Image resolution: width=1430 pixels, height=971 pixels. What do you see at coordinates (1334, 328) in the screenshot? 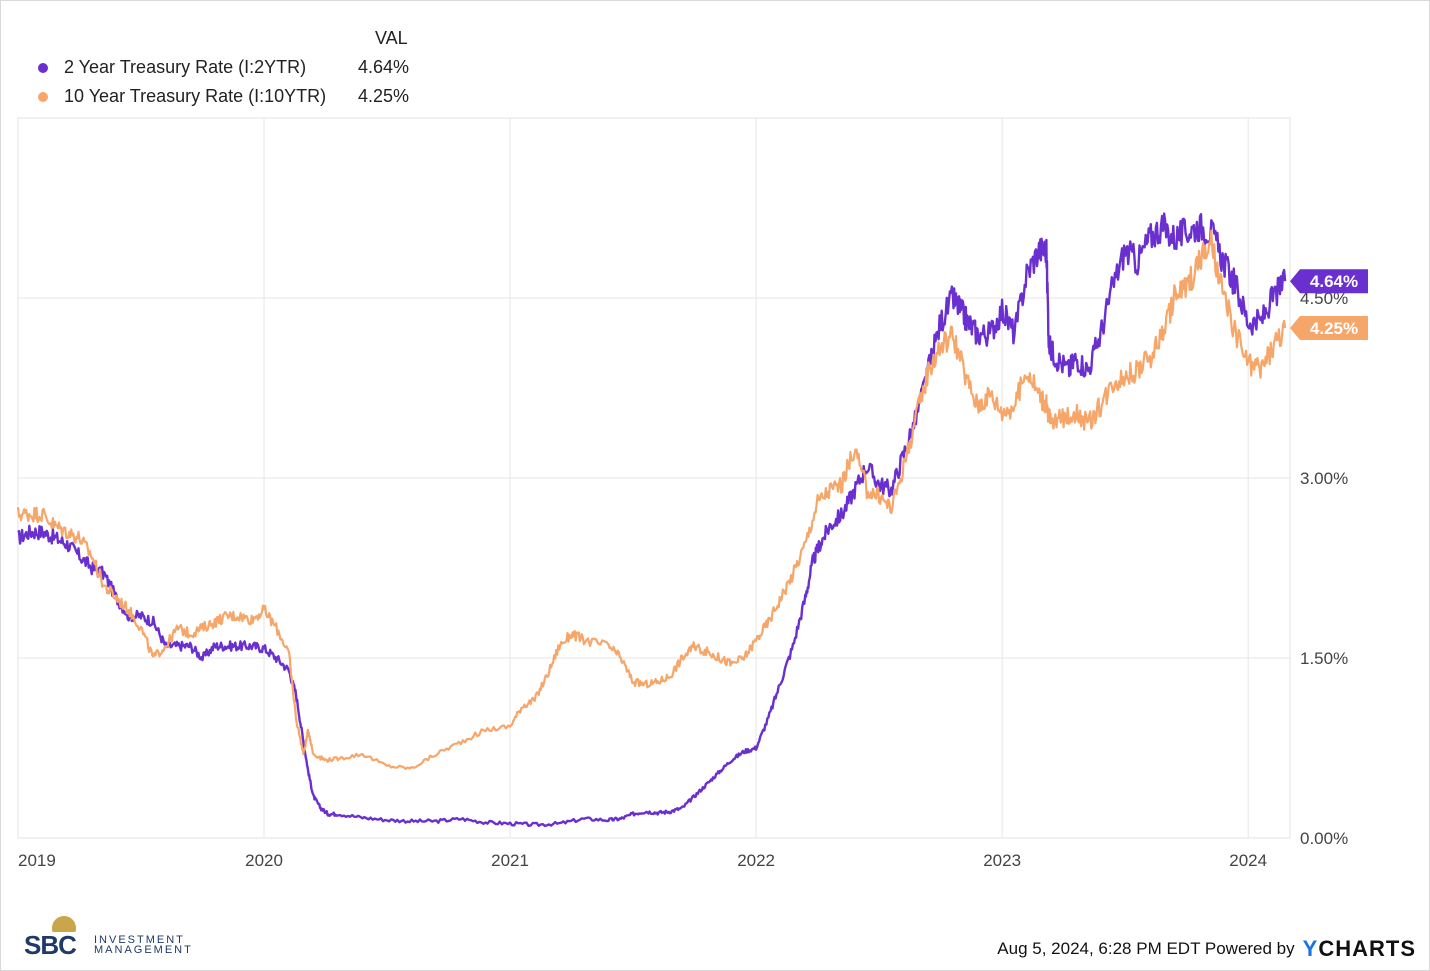
I see `end-label-text: 4.25%` at bounding box center [1334, 328].